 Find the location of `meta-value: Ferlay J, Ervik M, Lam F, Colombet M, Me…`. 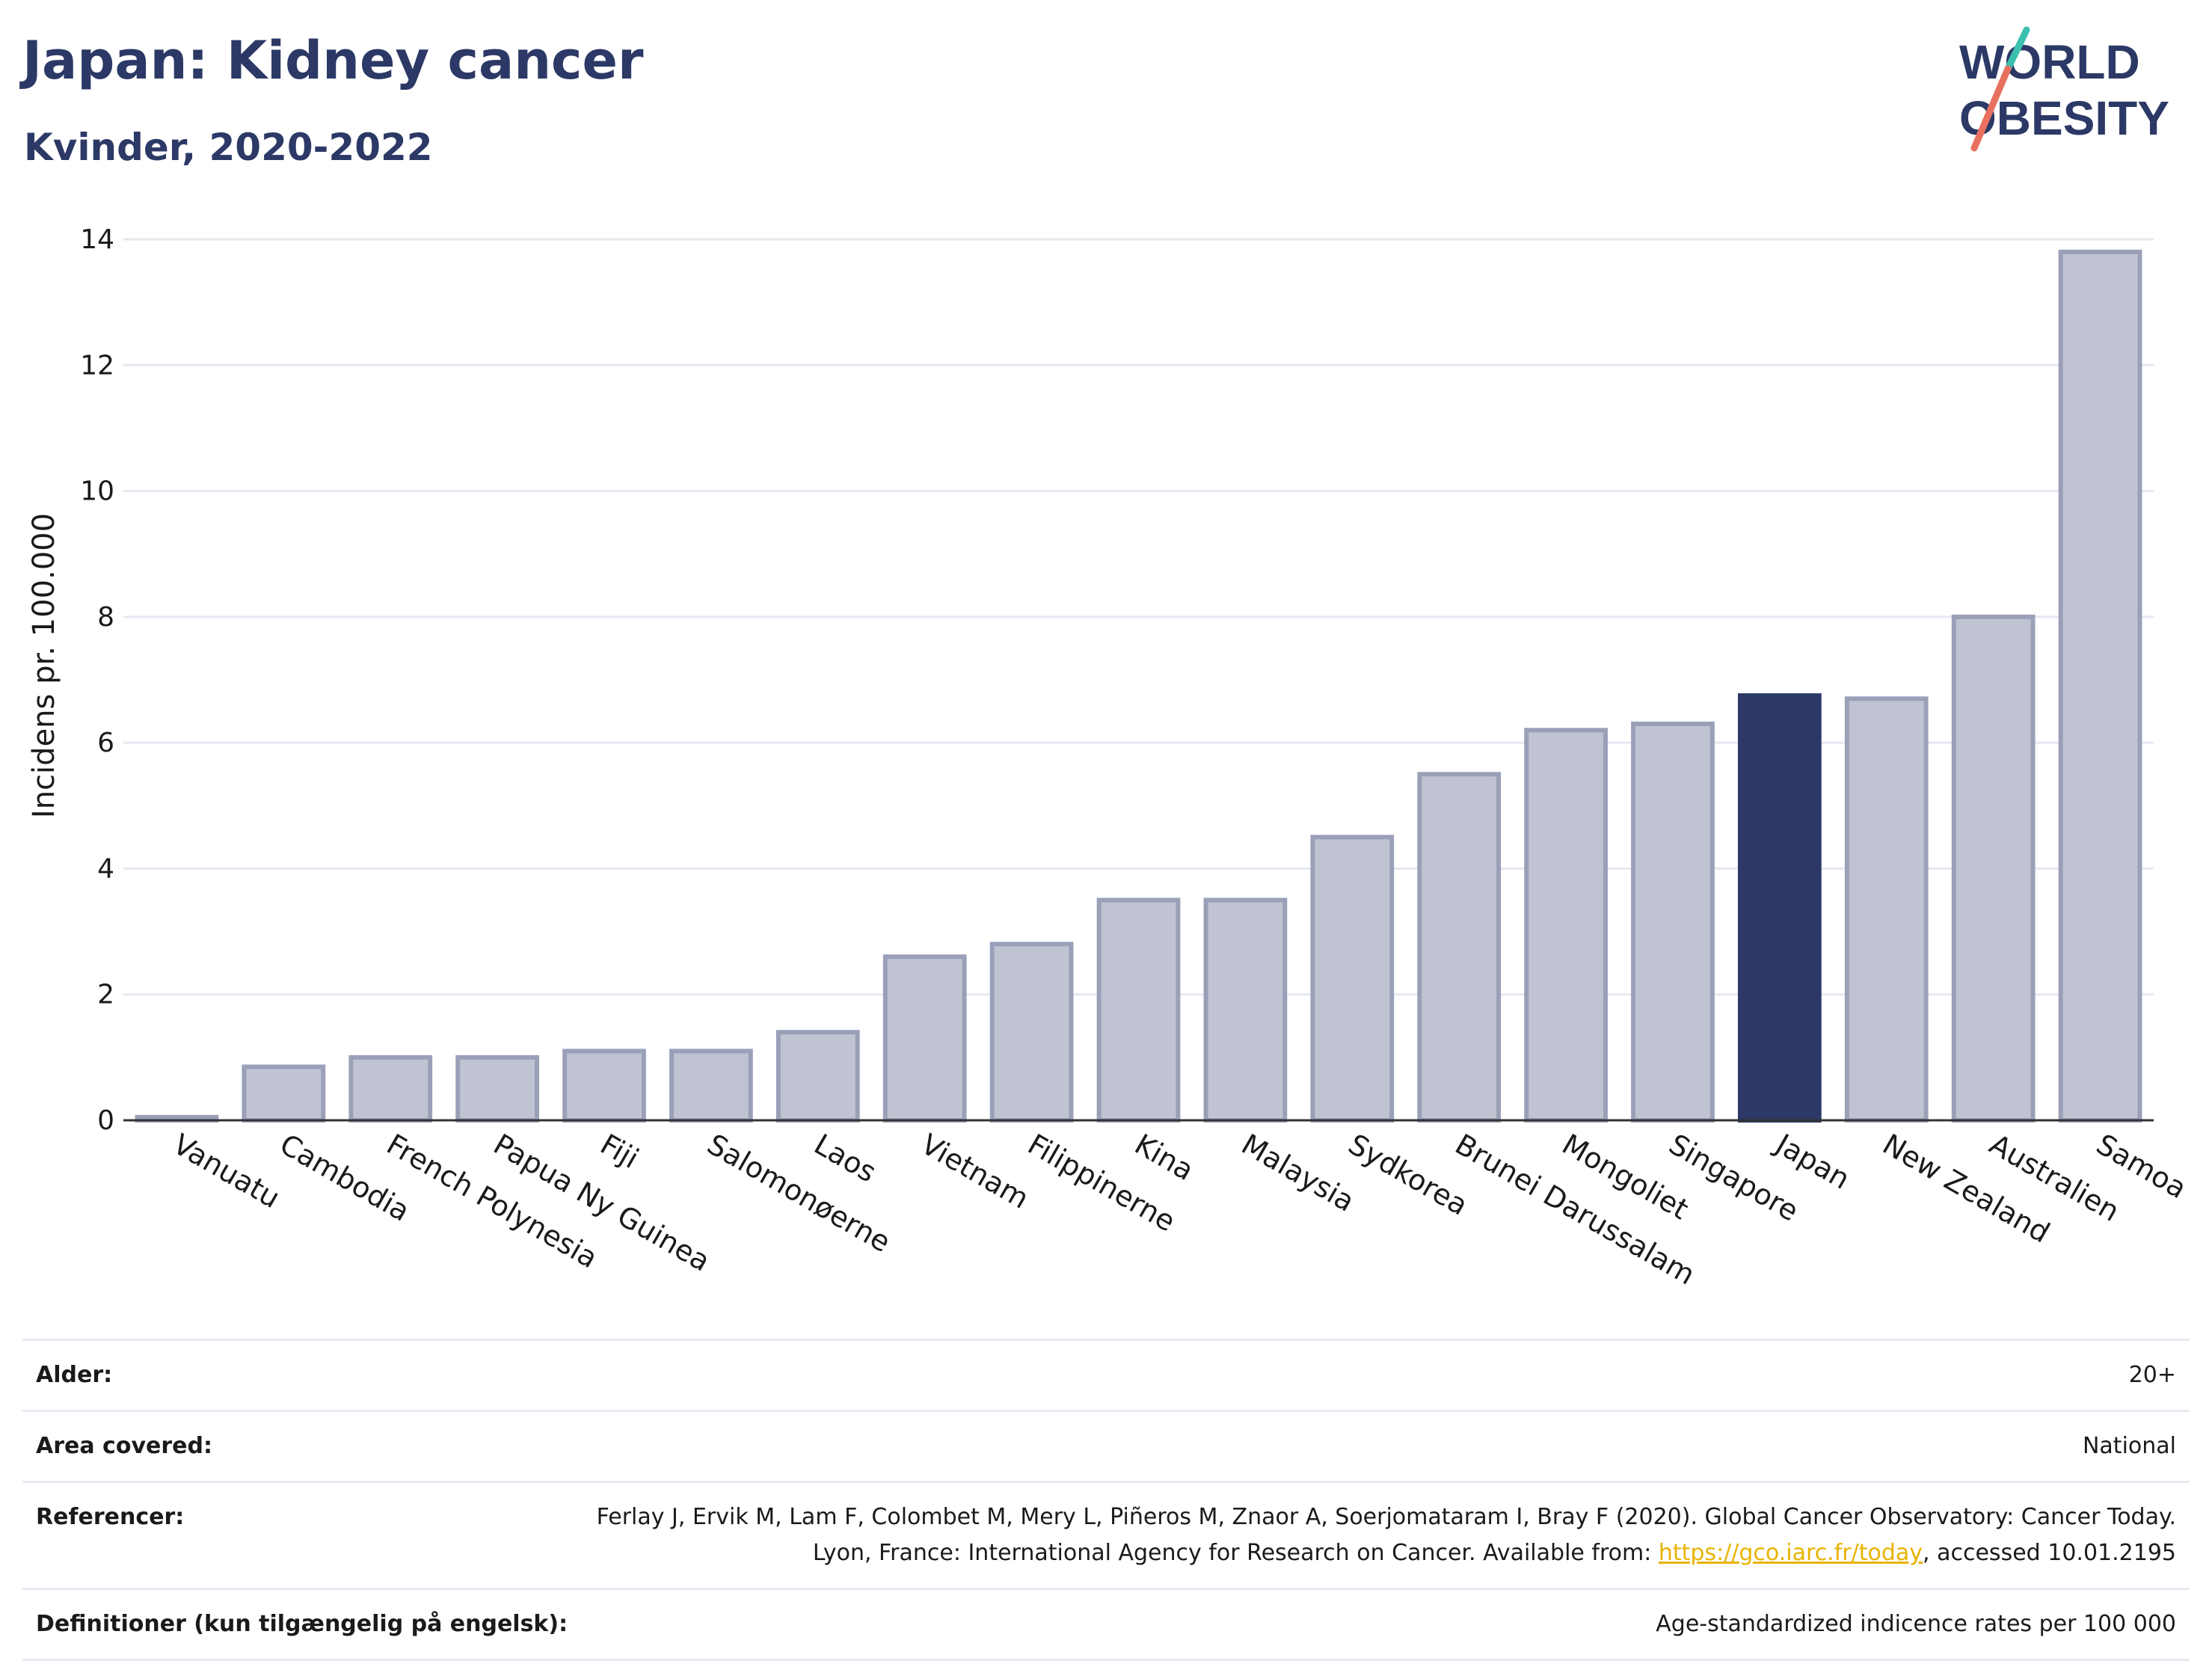

meta-value: Ferlay J, Ervik M, Lam F, Colombet M, Me… is located at coordinates (1385, 1535).